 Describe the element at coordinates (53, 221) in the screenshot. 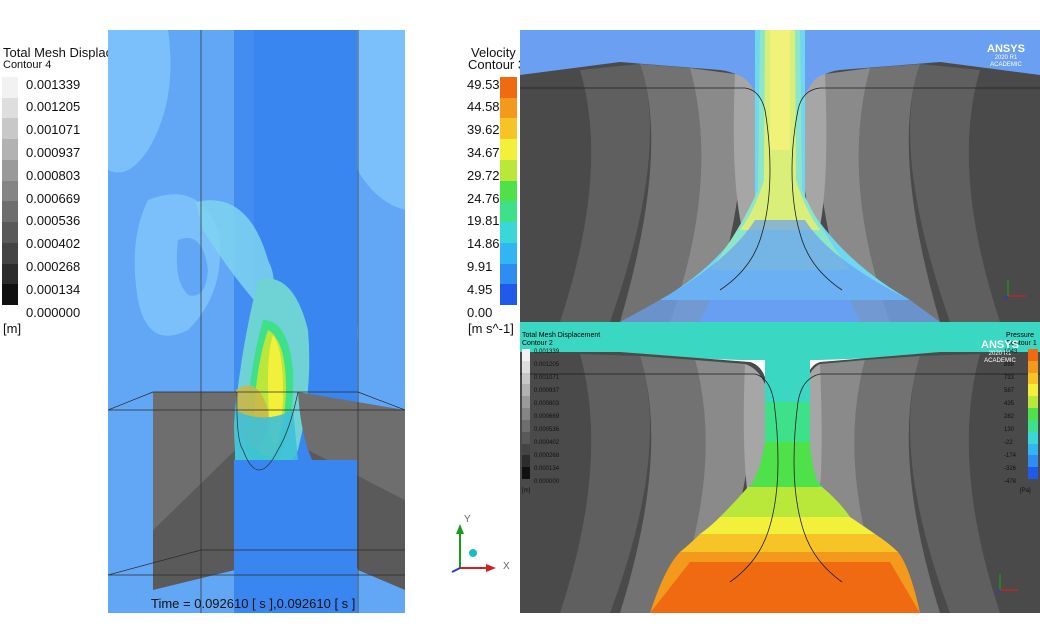

I see `mesh-legend-tick-label: 0.000536` at that location.